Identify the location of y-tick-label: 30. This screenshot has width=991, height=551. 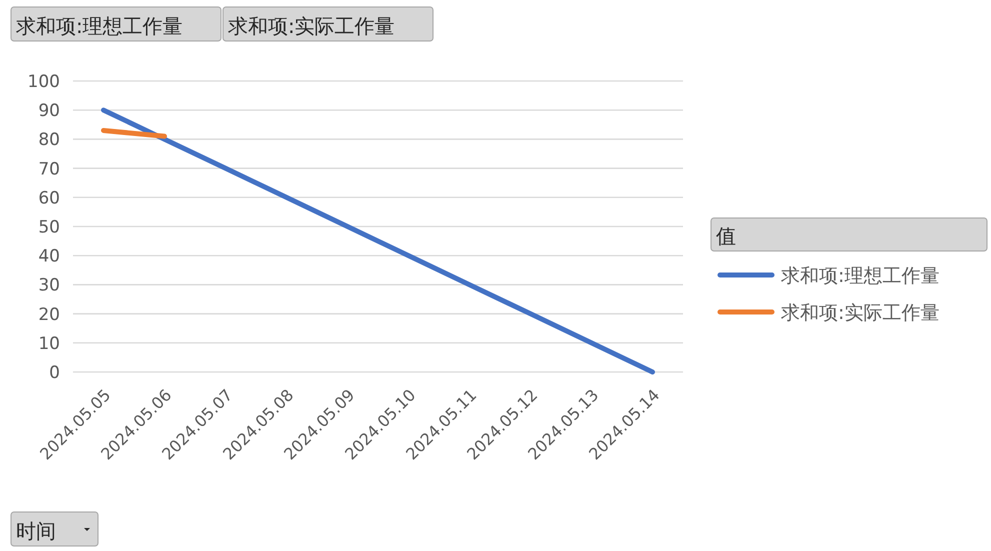
(49, 286).